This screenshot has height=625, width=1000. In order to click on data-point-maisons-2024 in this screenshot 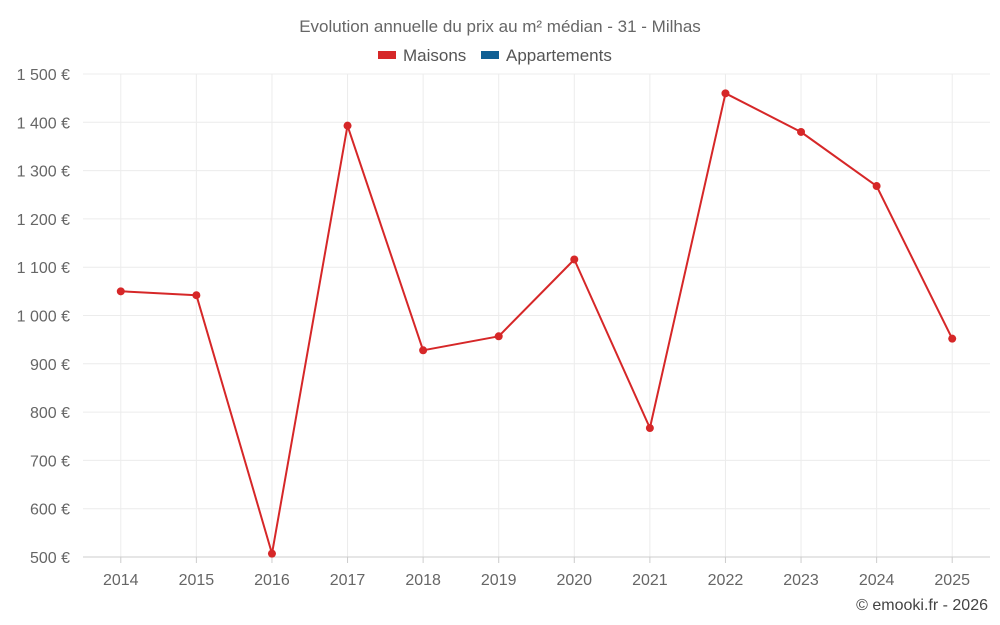, I will do `click(876, 186)`.